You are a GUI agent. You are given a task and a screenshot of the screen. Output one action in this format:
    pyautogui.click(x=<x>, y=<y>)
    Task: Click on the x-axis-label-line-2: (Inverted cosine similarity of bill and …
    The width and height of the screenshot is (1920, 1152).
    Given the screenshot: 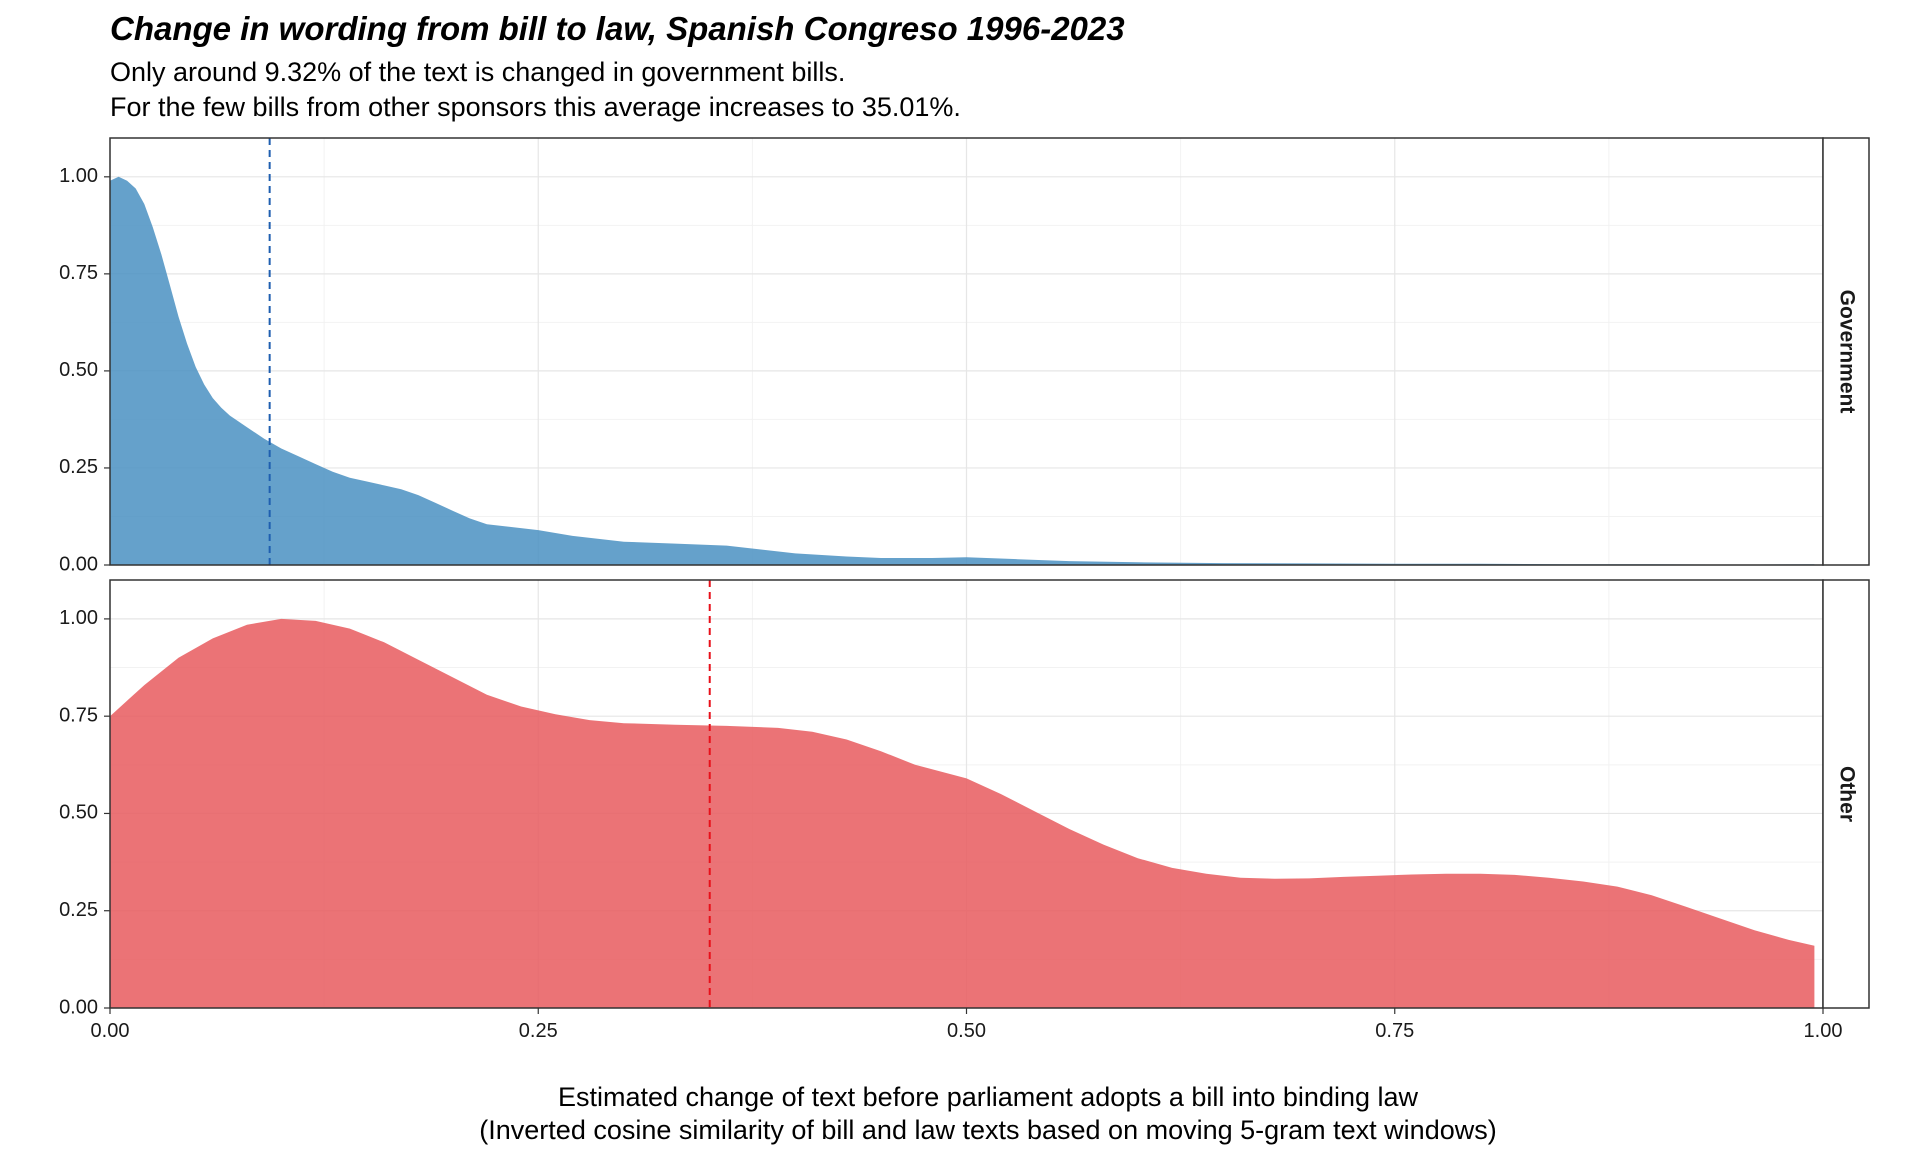 What is the action you would take?
    pyautogui.click(x=987, y=1130)
    